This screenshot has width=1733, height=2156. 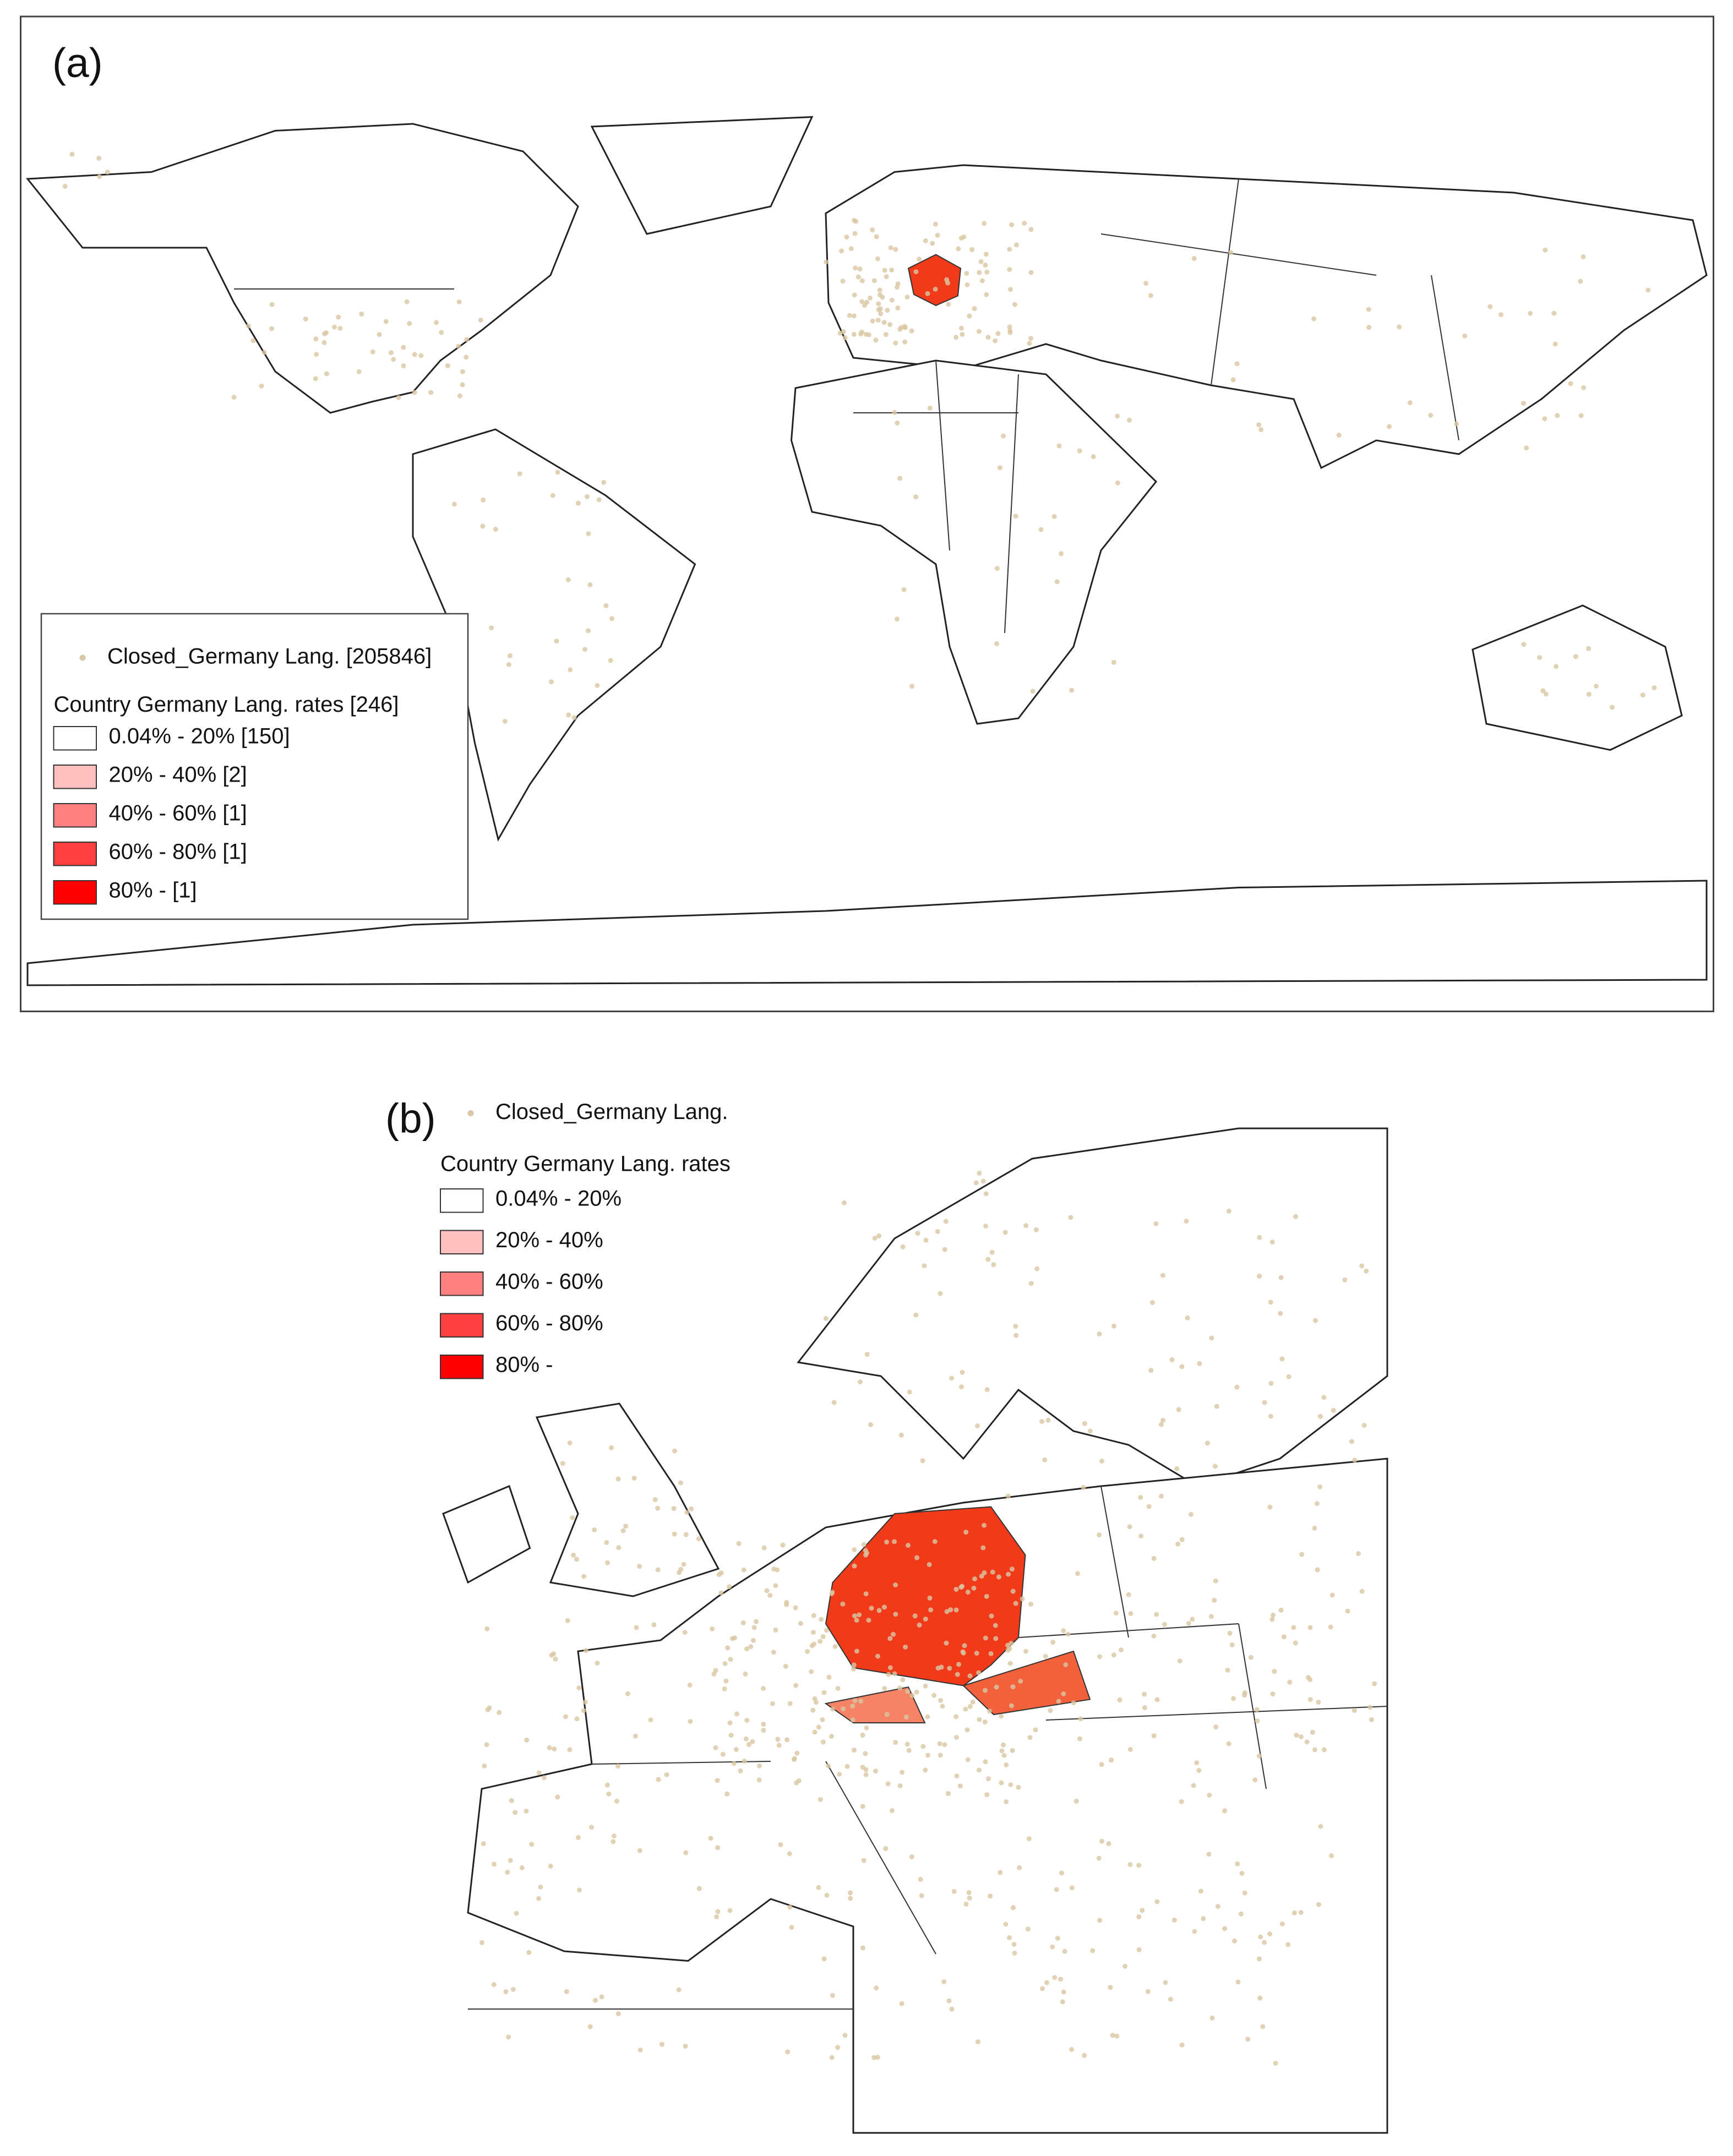 What do you see at coordinates (226, 704) in the screenshot?
I see `legend-title: Country Germany Lang. rates [246]` at bounding box center [226, 704].